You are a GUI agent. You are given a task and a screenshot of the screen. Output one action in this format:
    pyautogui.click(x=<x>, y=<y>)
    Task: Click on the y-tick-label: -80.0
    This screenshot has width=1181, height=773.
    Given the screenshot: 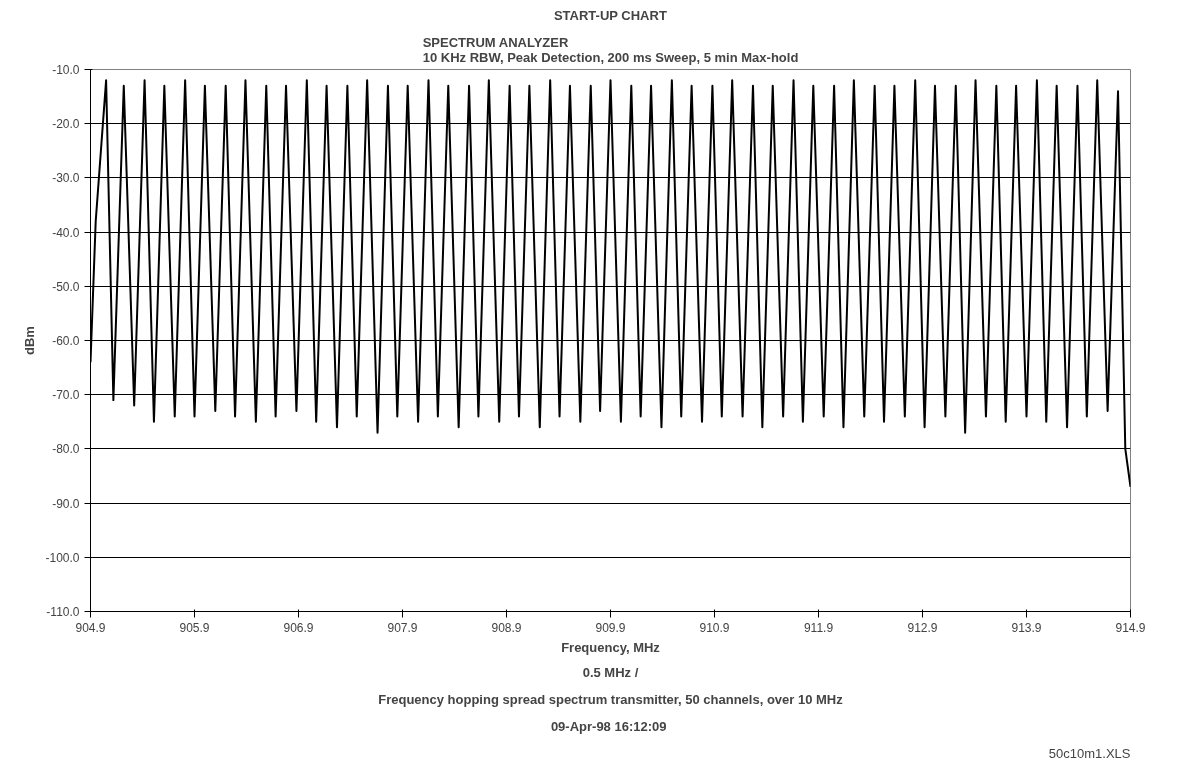 What is the action you would take?
    pyautogui.click(x=66, y=449)
    